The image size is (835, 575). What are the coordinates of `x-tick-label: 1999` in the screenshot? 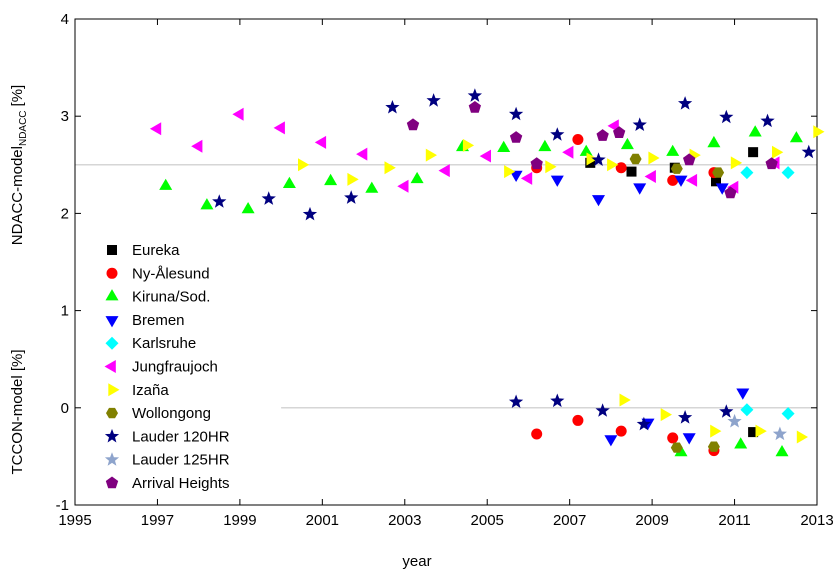 It's located at (239, 520).